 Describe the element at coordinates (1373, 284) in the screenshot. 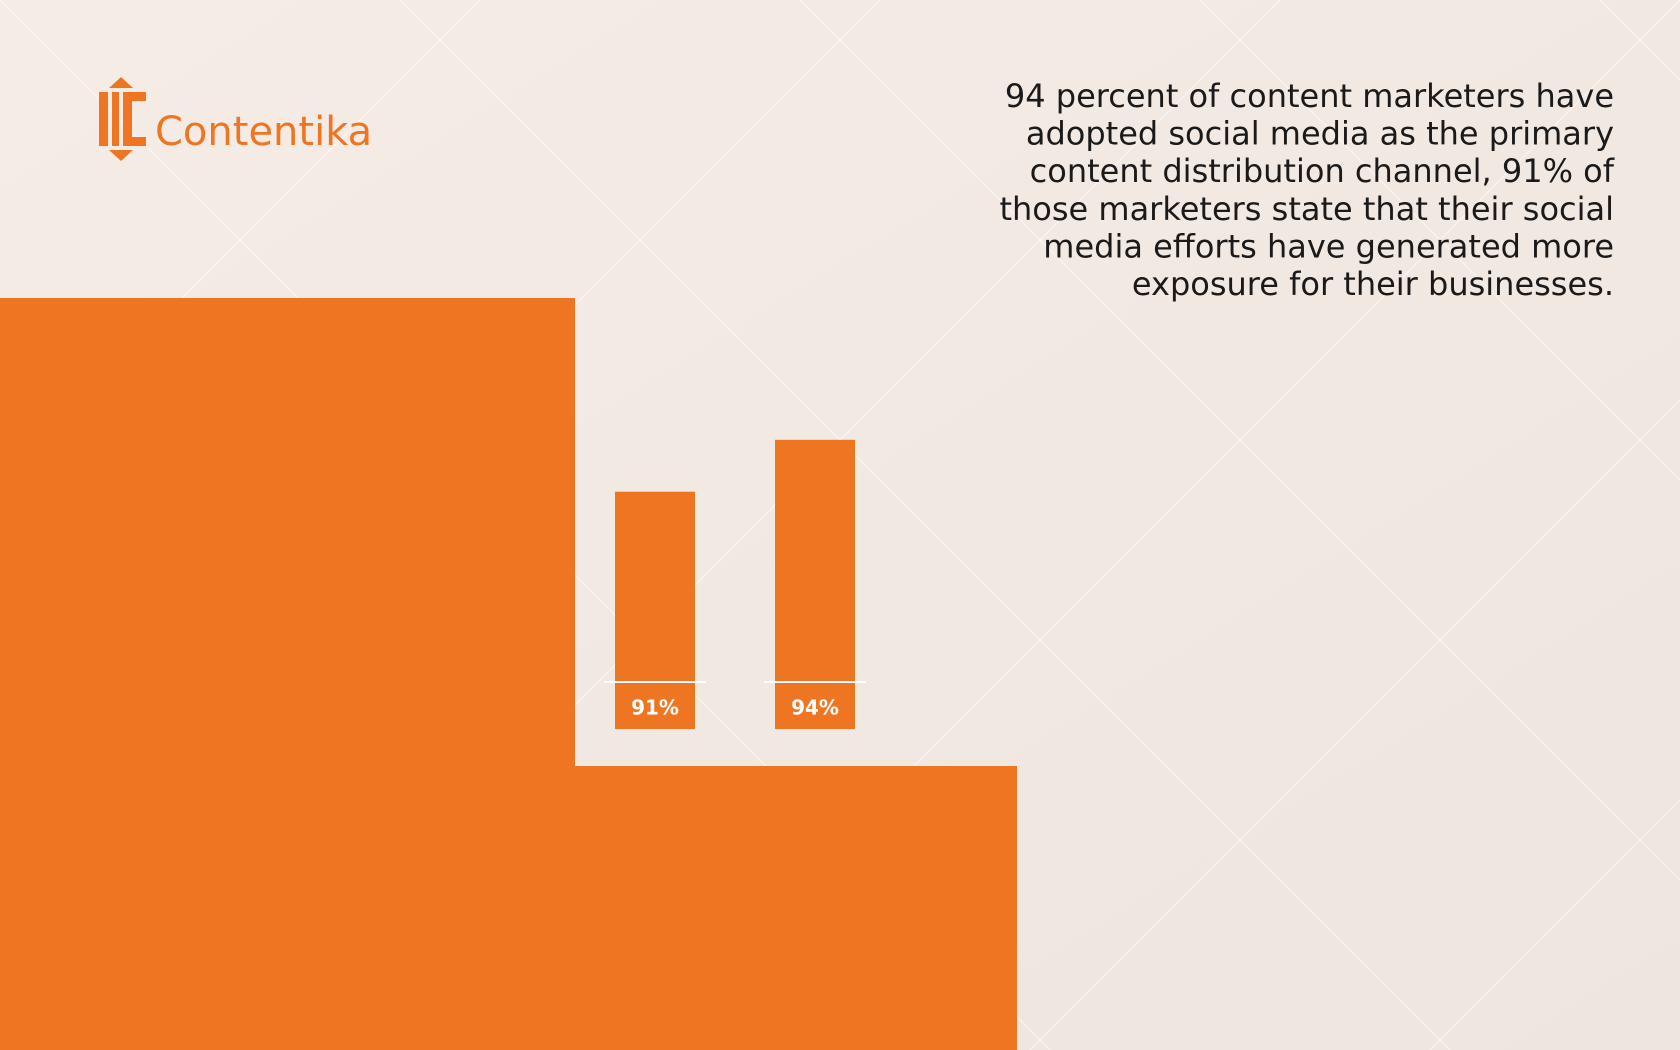

I see `annotation-line: exposure for their businesses.` at that location.